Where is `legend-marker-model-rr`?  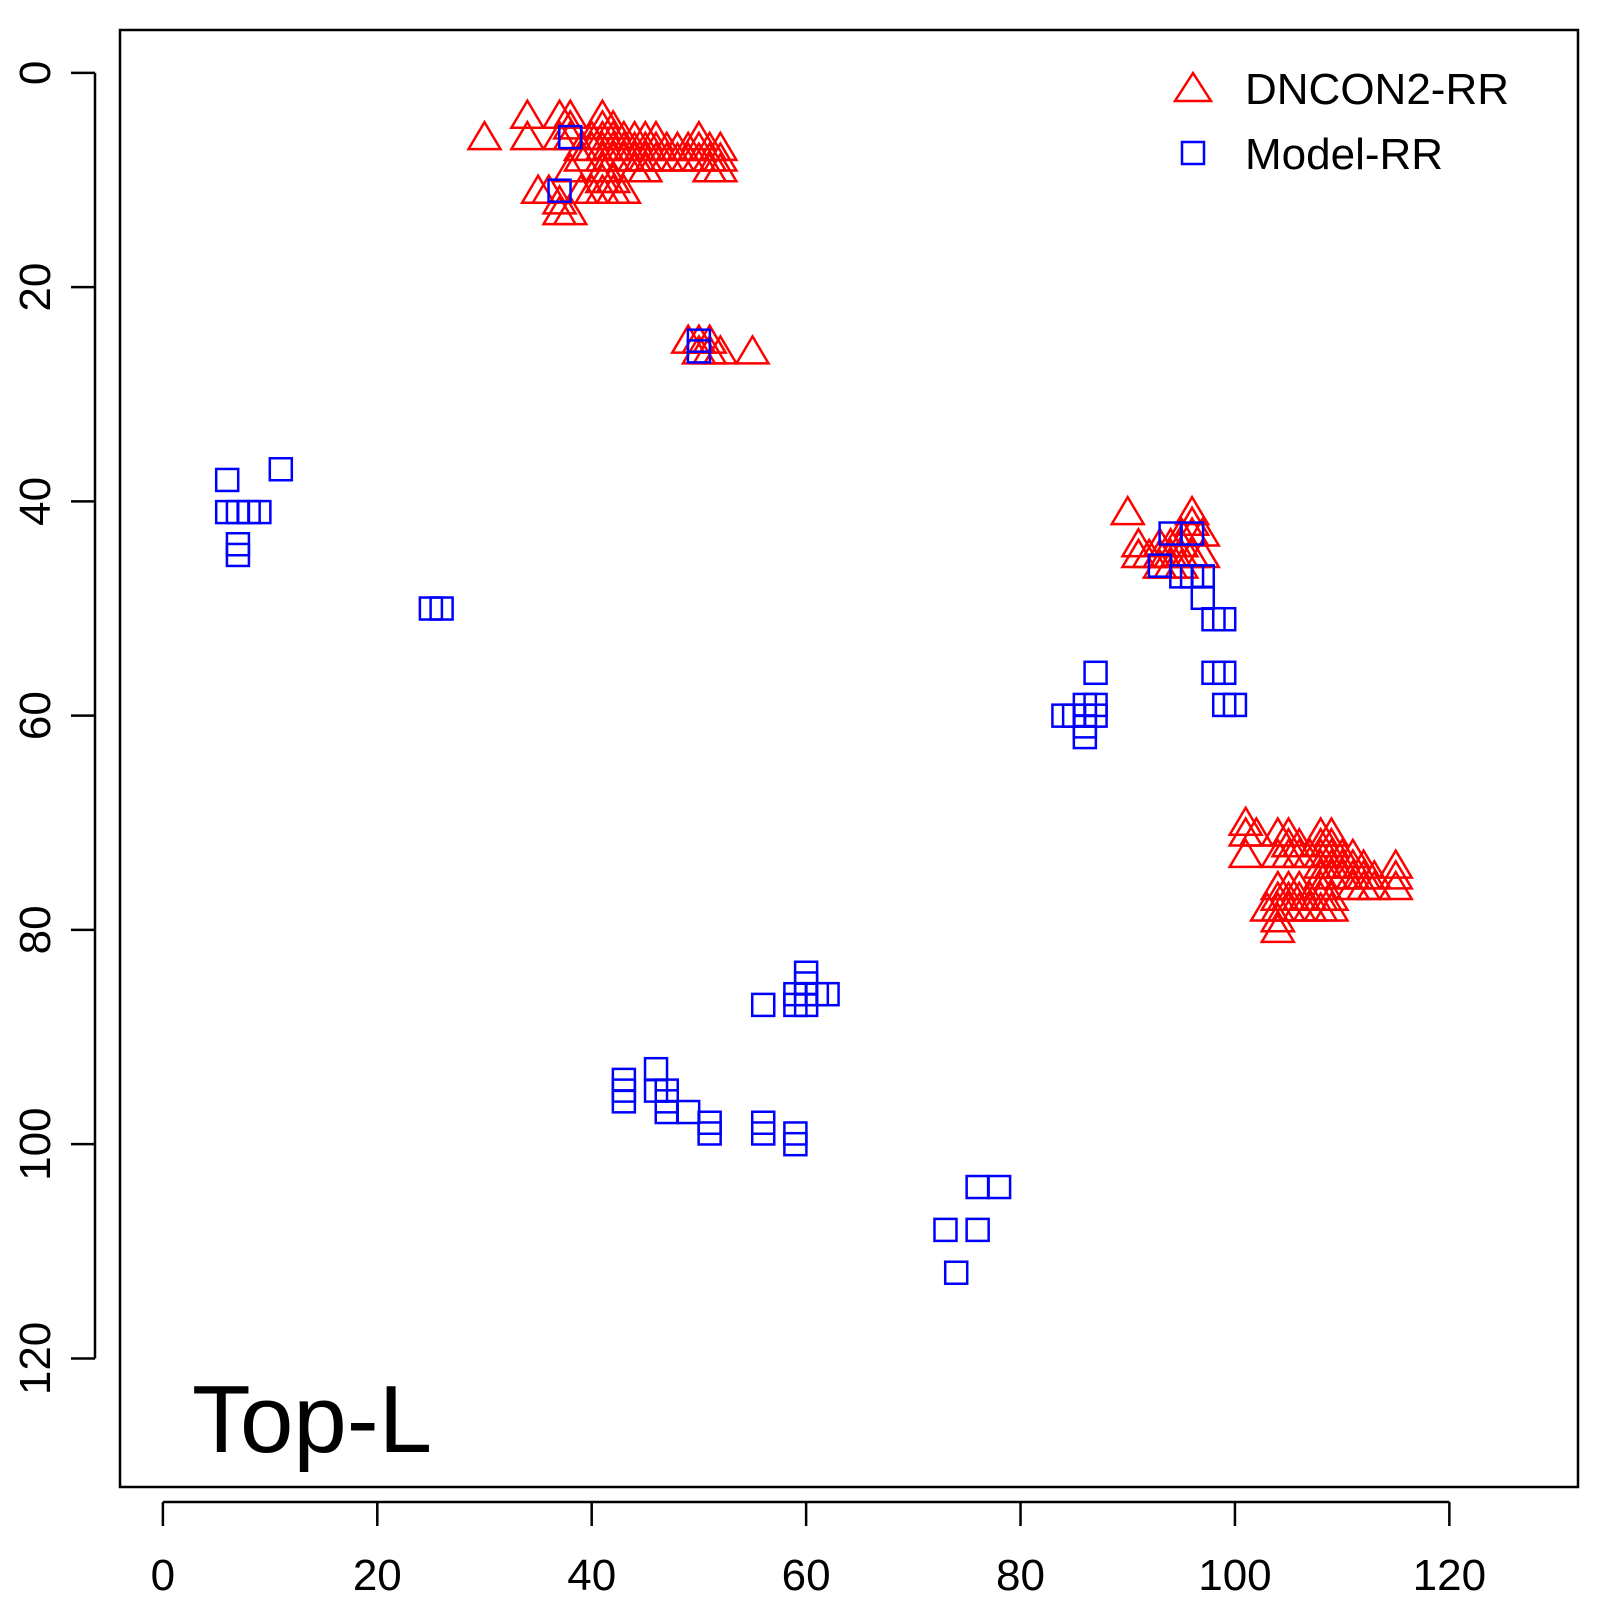 legend-marker-model-rr is located at coordinates (1193, 153).